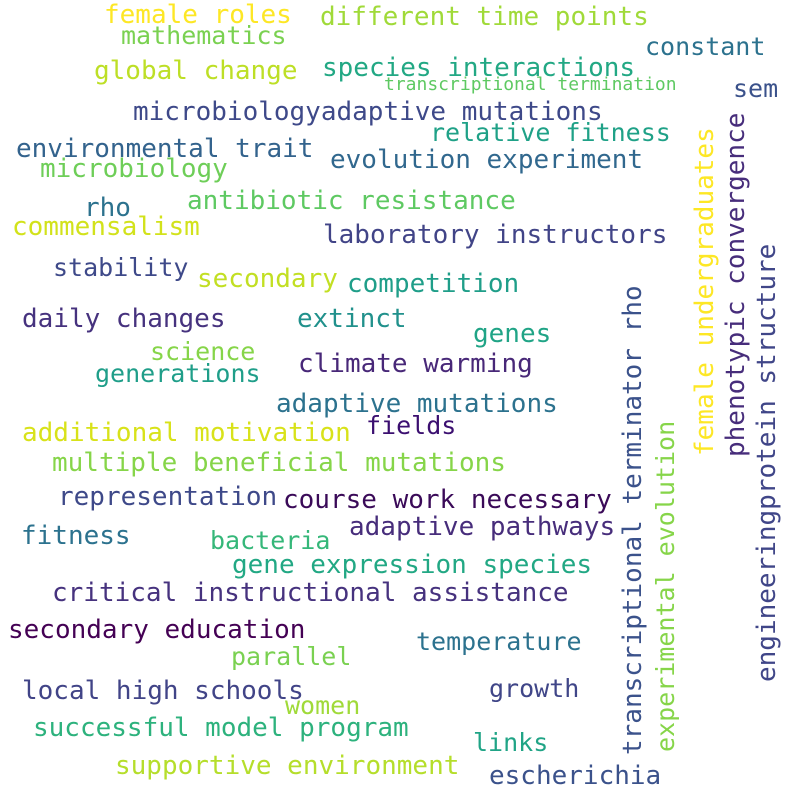  Describe the element at coordinates (134, 169) in the screenshot. I see `cloud-word: microbiology` at that location.